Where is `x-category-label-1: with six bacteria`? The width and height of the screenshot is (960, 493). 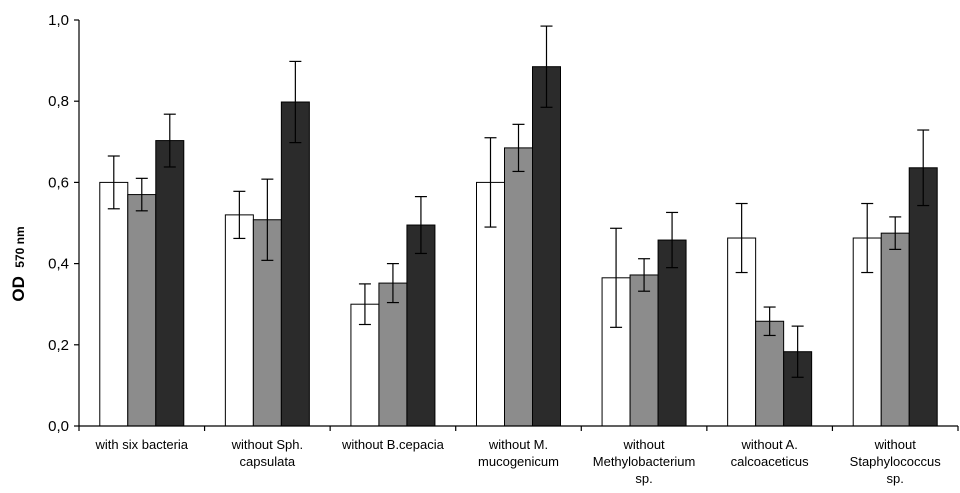 x-category-label-1: with six bacteria is located at coordinates (142, 444).